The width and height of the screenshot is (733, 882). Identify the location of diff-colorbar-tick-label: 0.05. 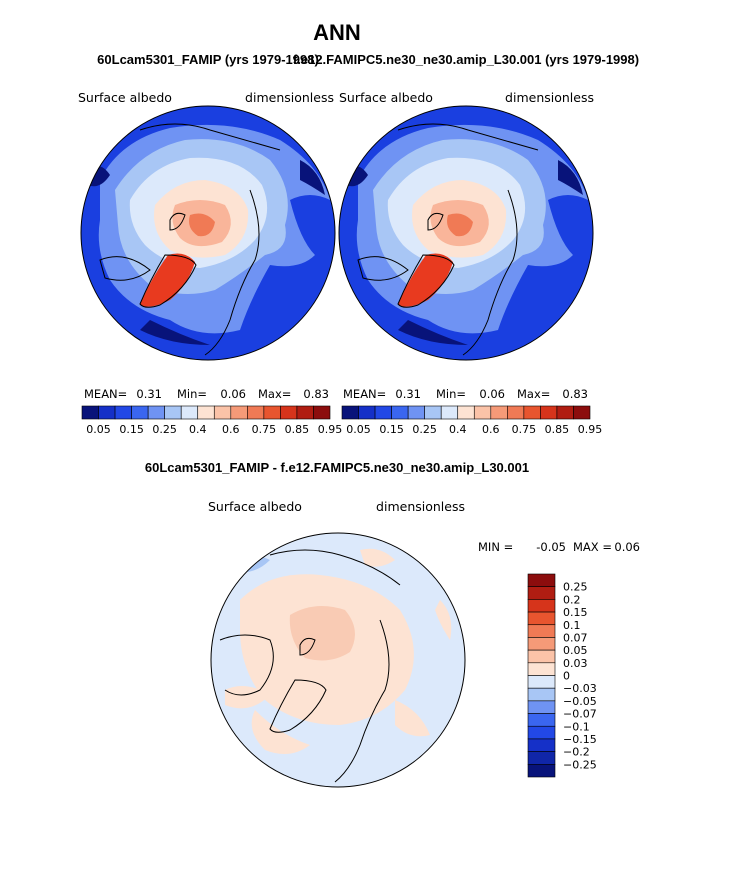
(575, 650).